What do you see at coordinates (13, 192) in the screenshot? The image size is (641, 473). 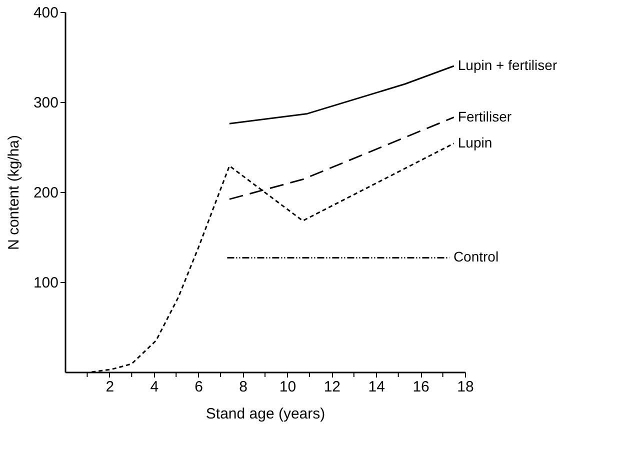 I see `y-axis-title: N content (kg/ha)` at bounding box center [13, 192].